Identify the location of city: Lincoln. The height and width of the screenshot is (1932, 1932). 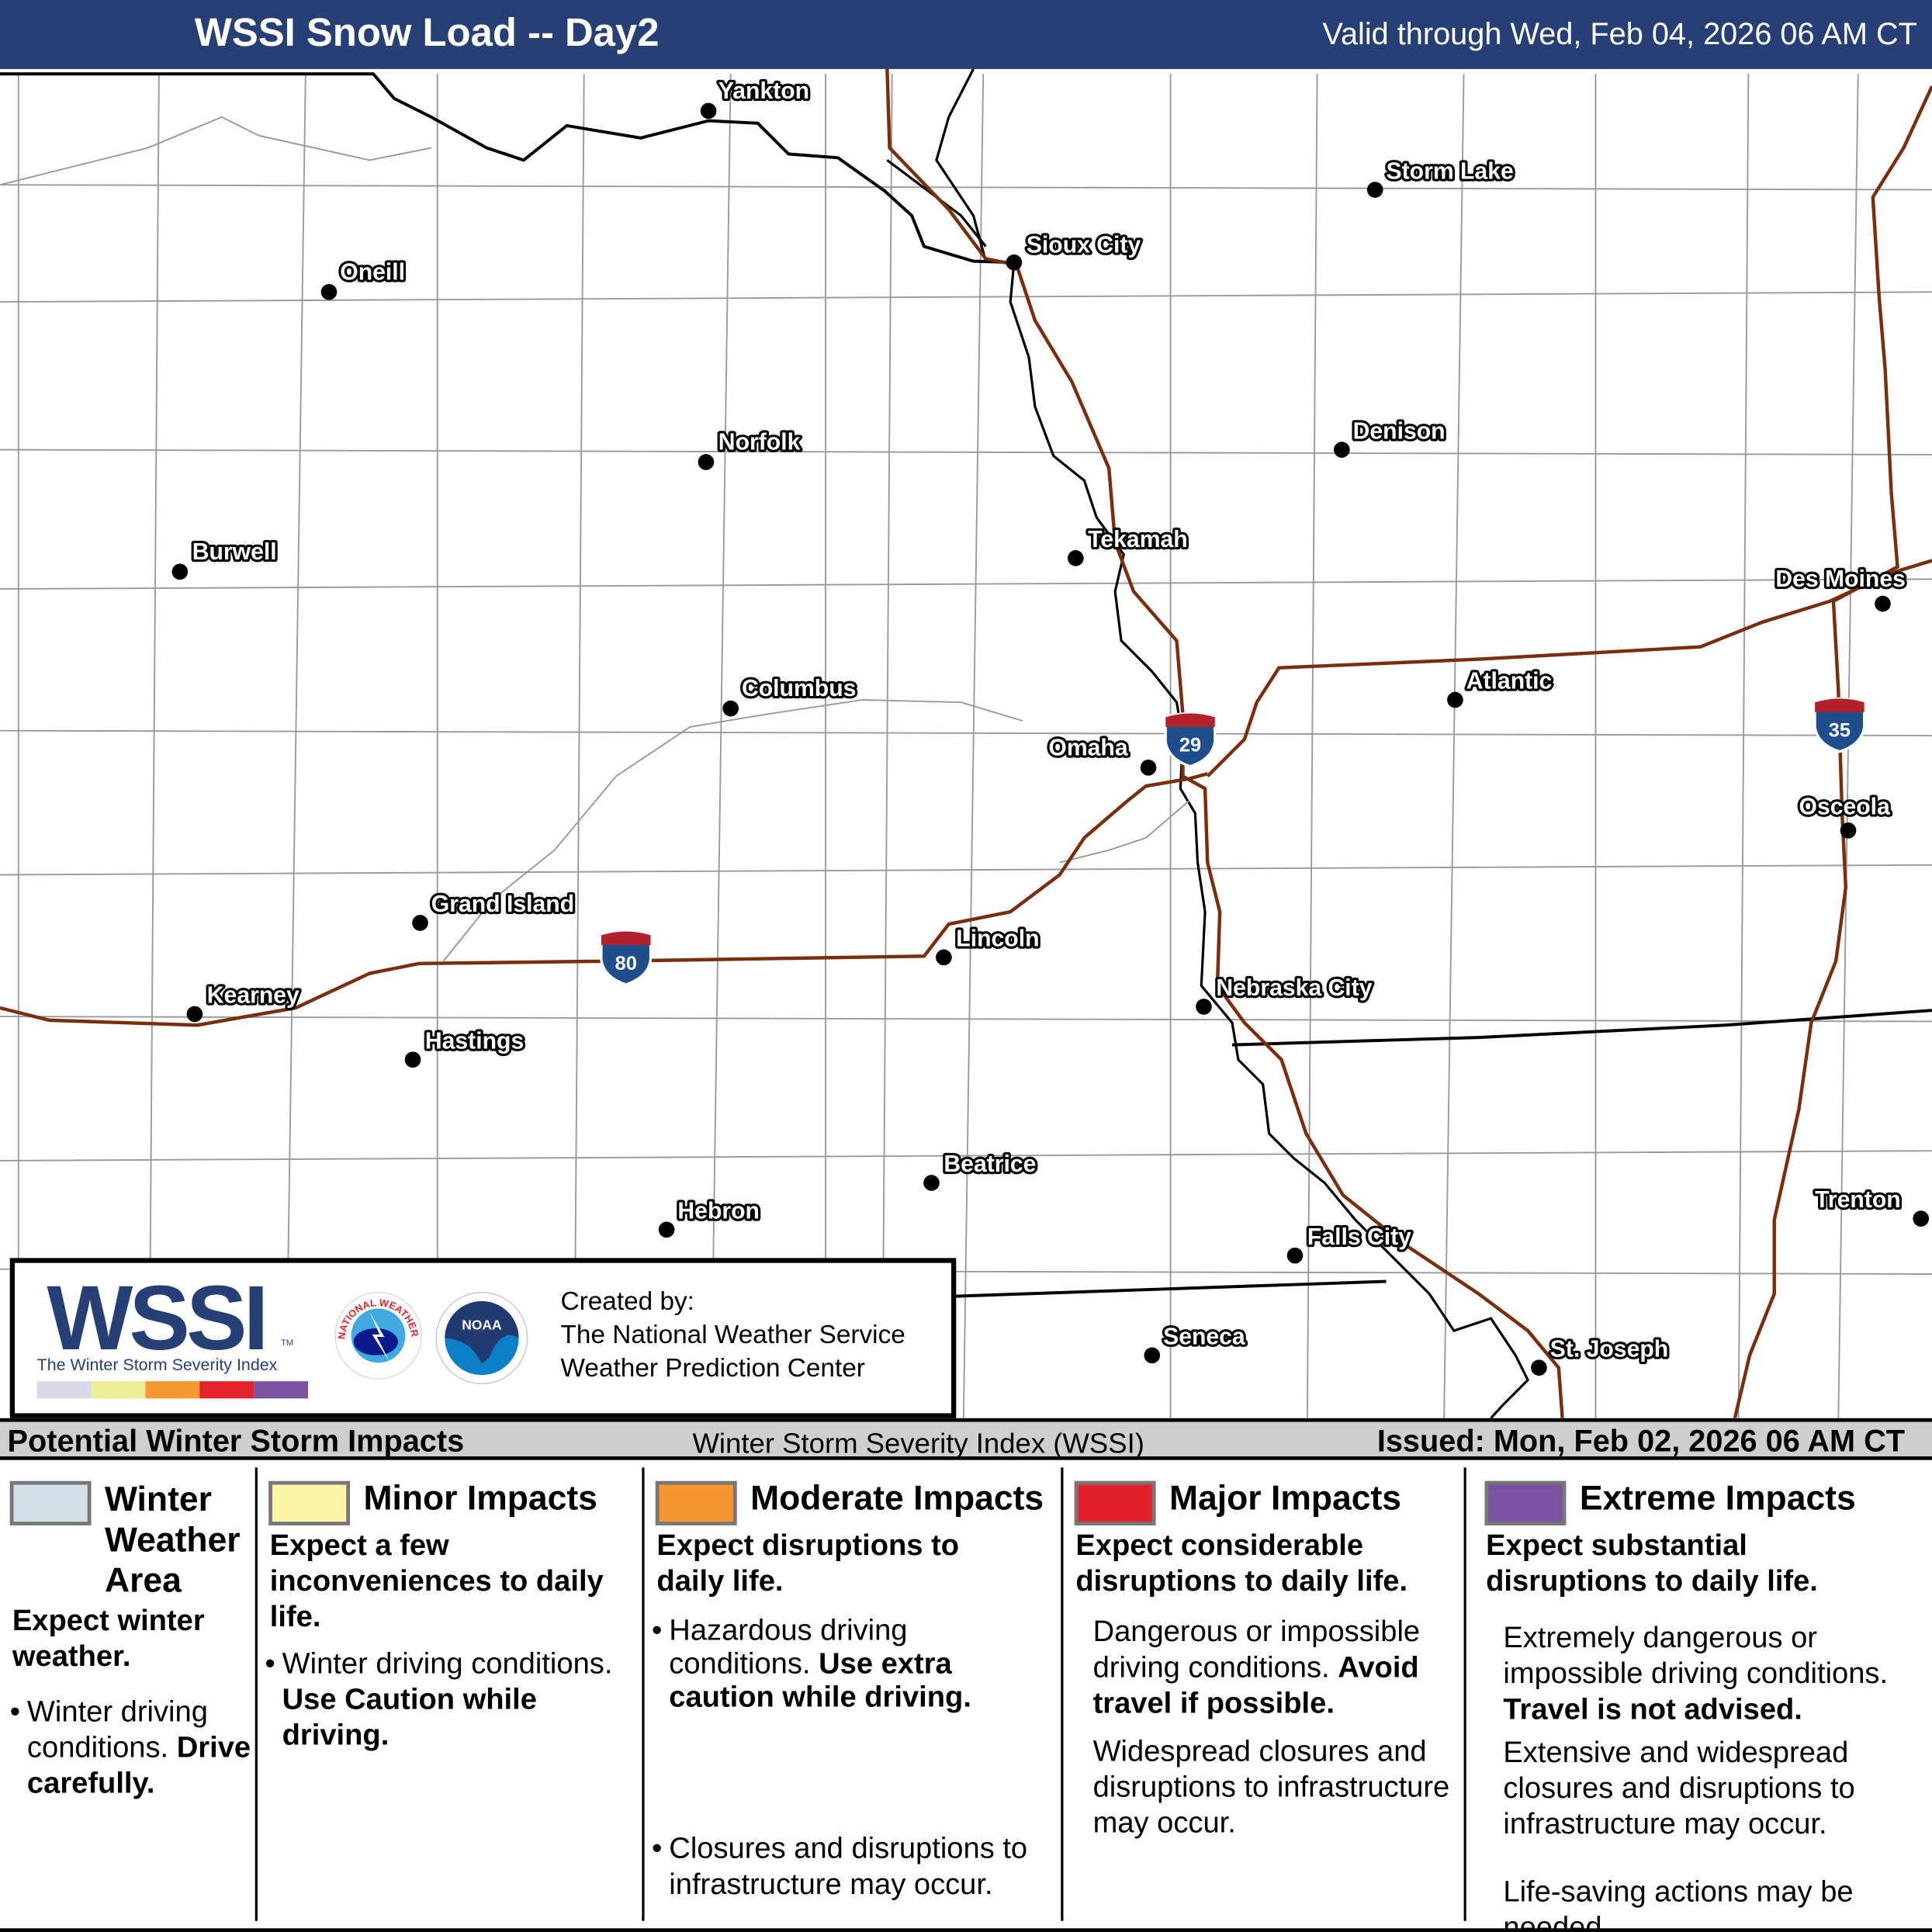
(989, 944).